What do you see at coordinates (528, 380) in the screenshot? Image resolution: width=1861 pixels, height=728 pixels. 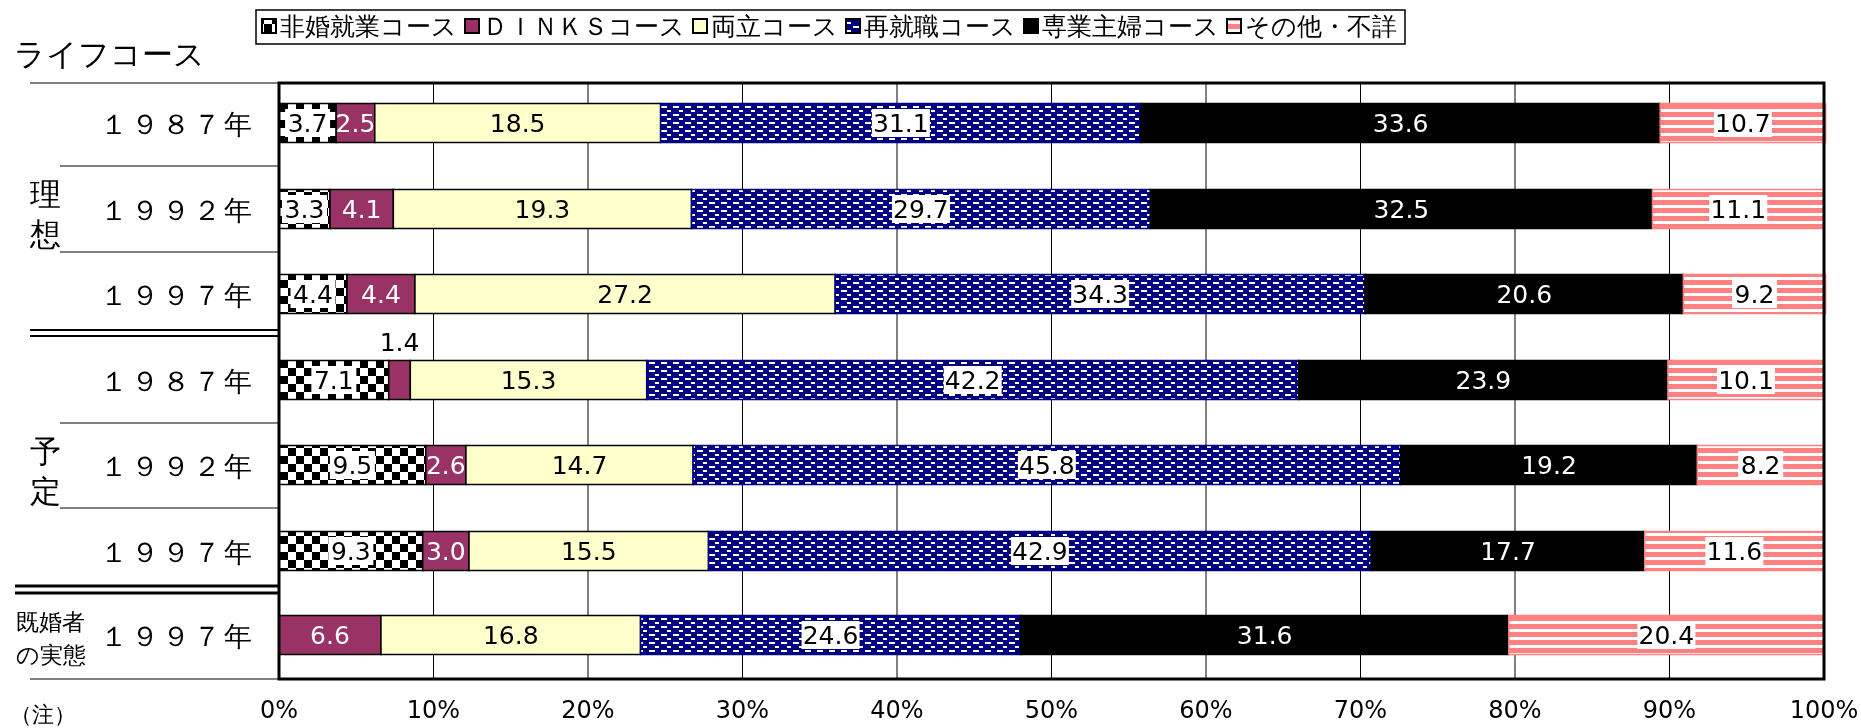 I see `data-label: 15.3` at bounding box center [528, 380].